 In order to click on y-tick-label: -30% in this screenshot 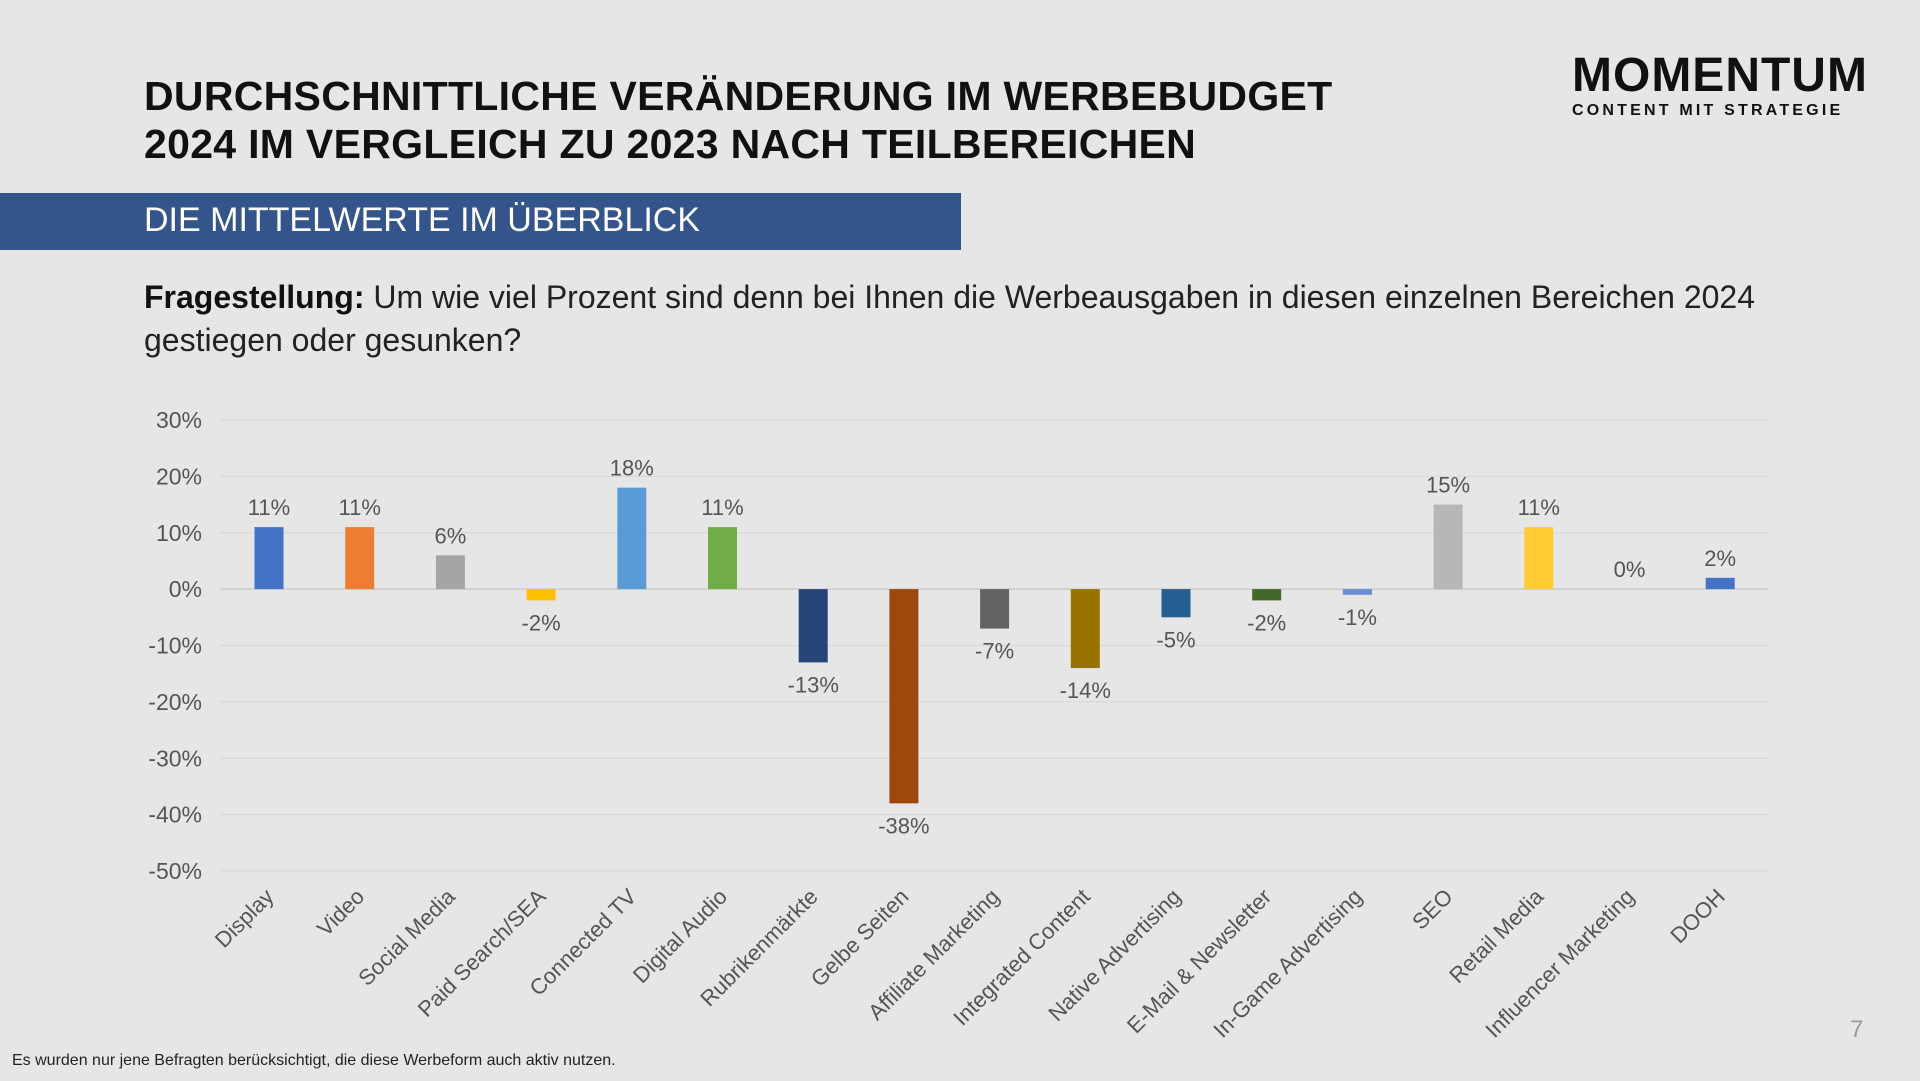, I will do `click(175, 758)`.